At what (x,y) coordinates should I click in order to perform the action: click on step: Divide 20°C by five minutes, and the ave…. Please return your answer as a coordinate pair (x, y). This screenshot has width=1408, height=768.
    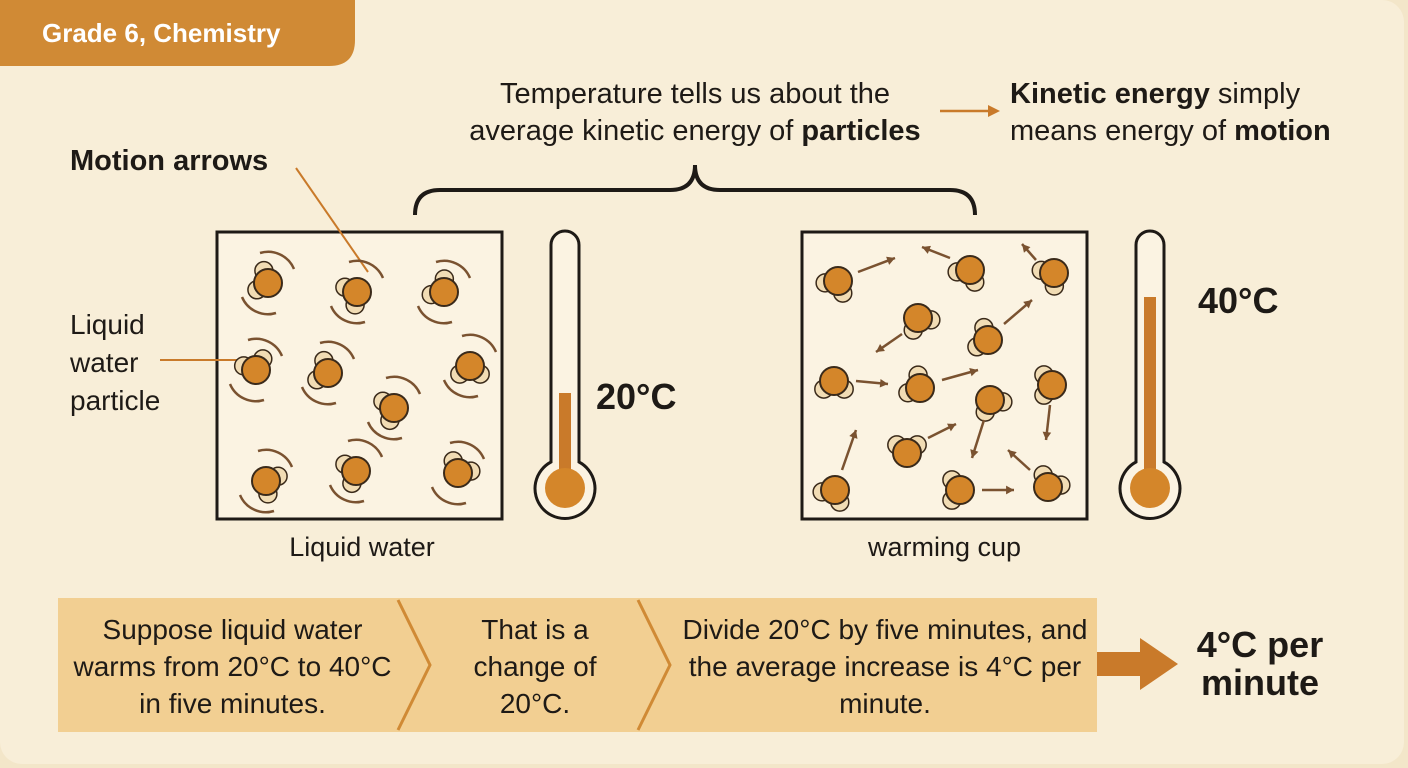
    Looking at the image, I should click on (885, 666).